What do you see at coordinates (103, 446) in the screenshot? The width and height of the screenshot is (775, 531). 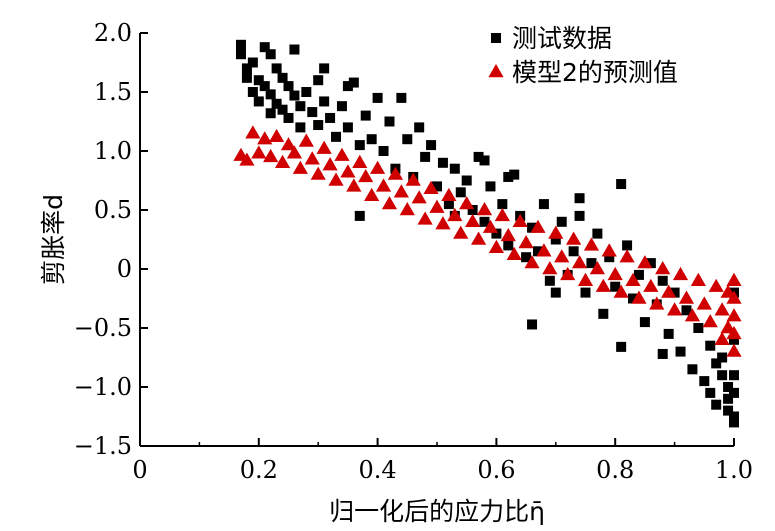 I see `y-tick-label: −1.5` at bounding box center [103, 446].